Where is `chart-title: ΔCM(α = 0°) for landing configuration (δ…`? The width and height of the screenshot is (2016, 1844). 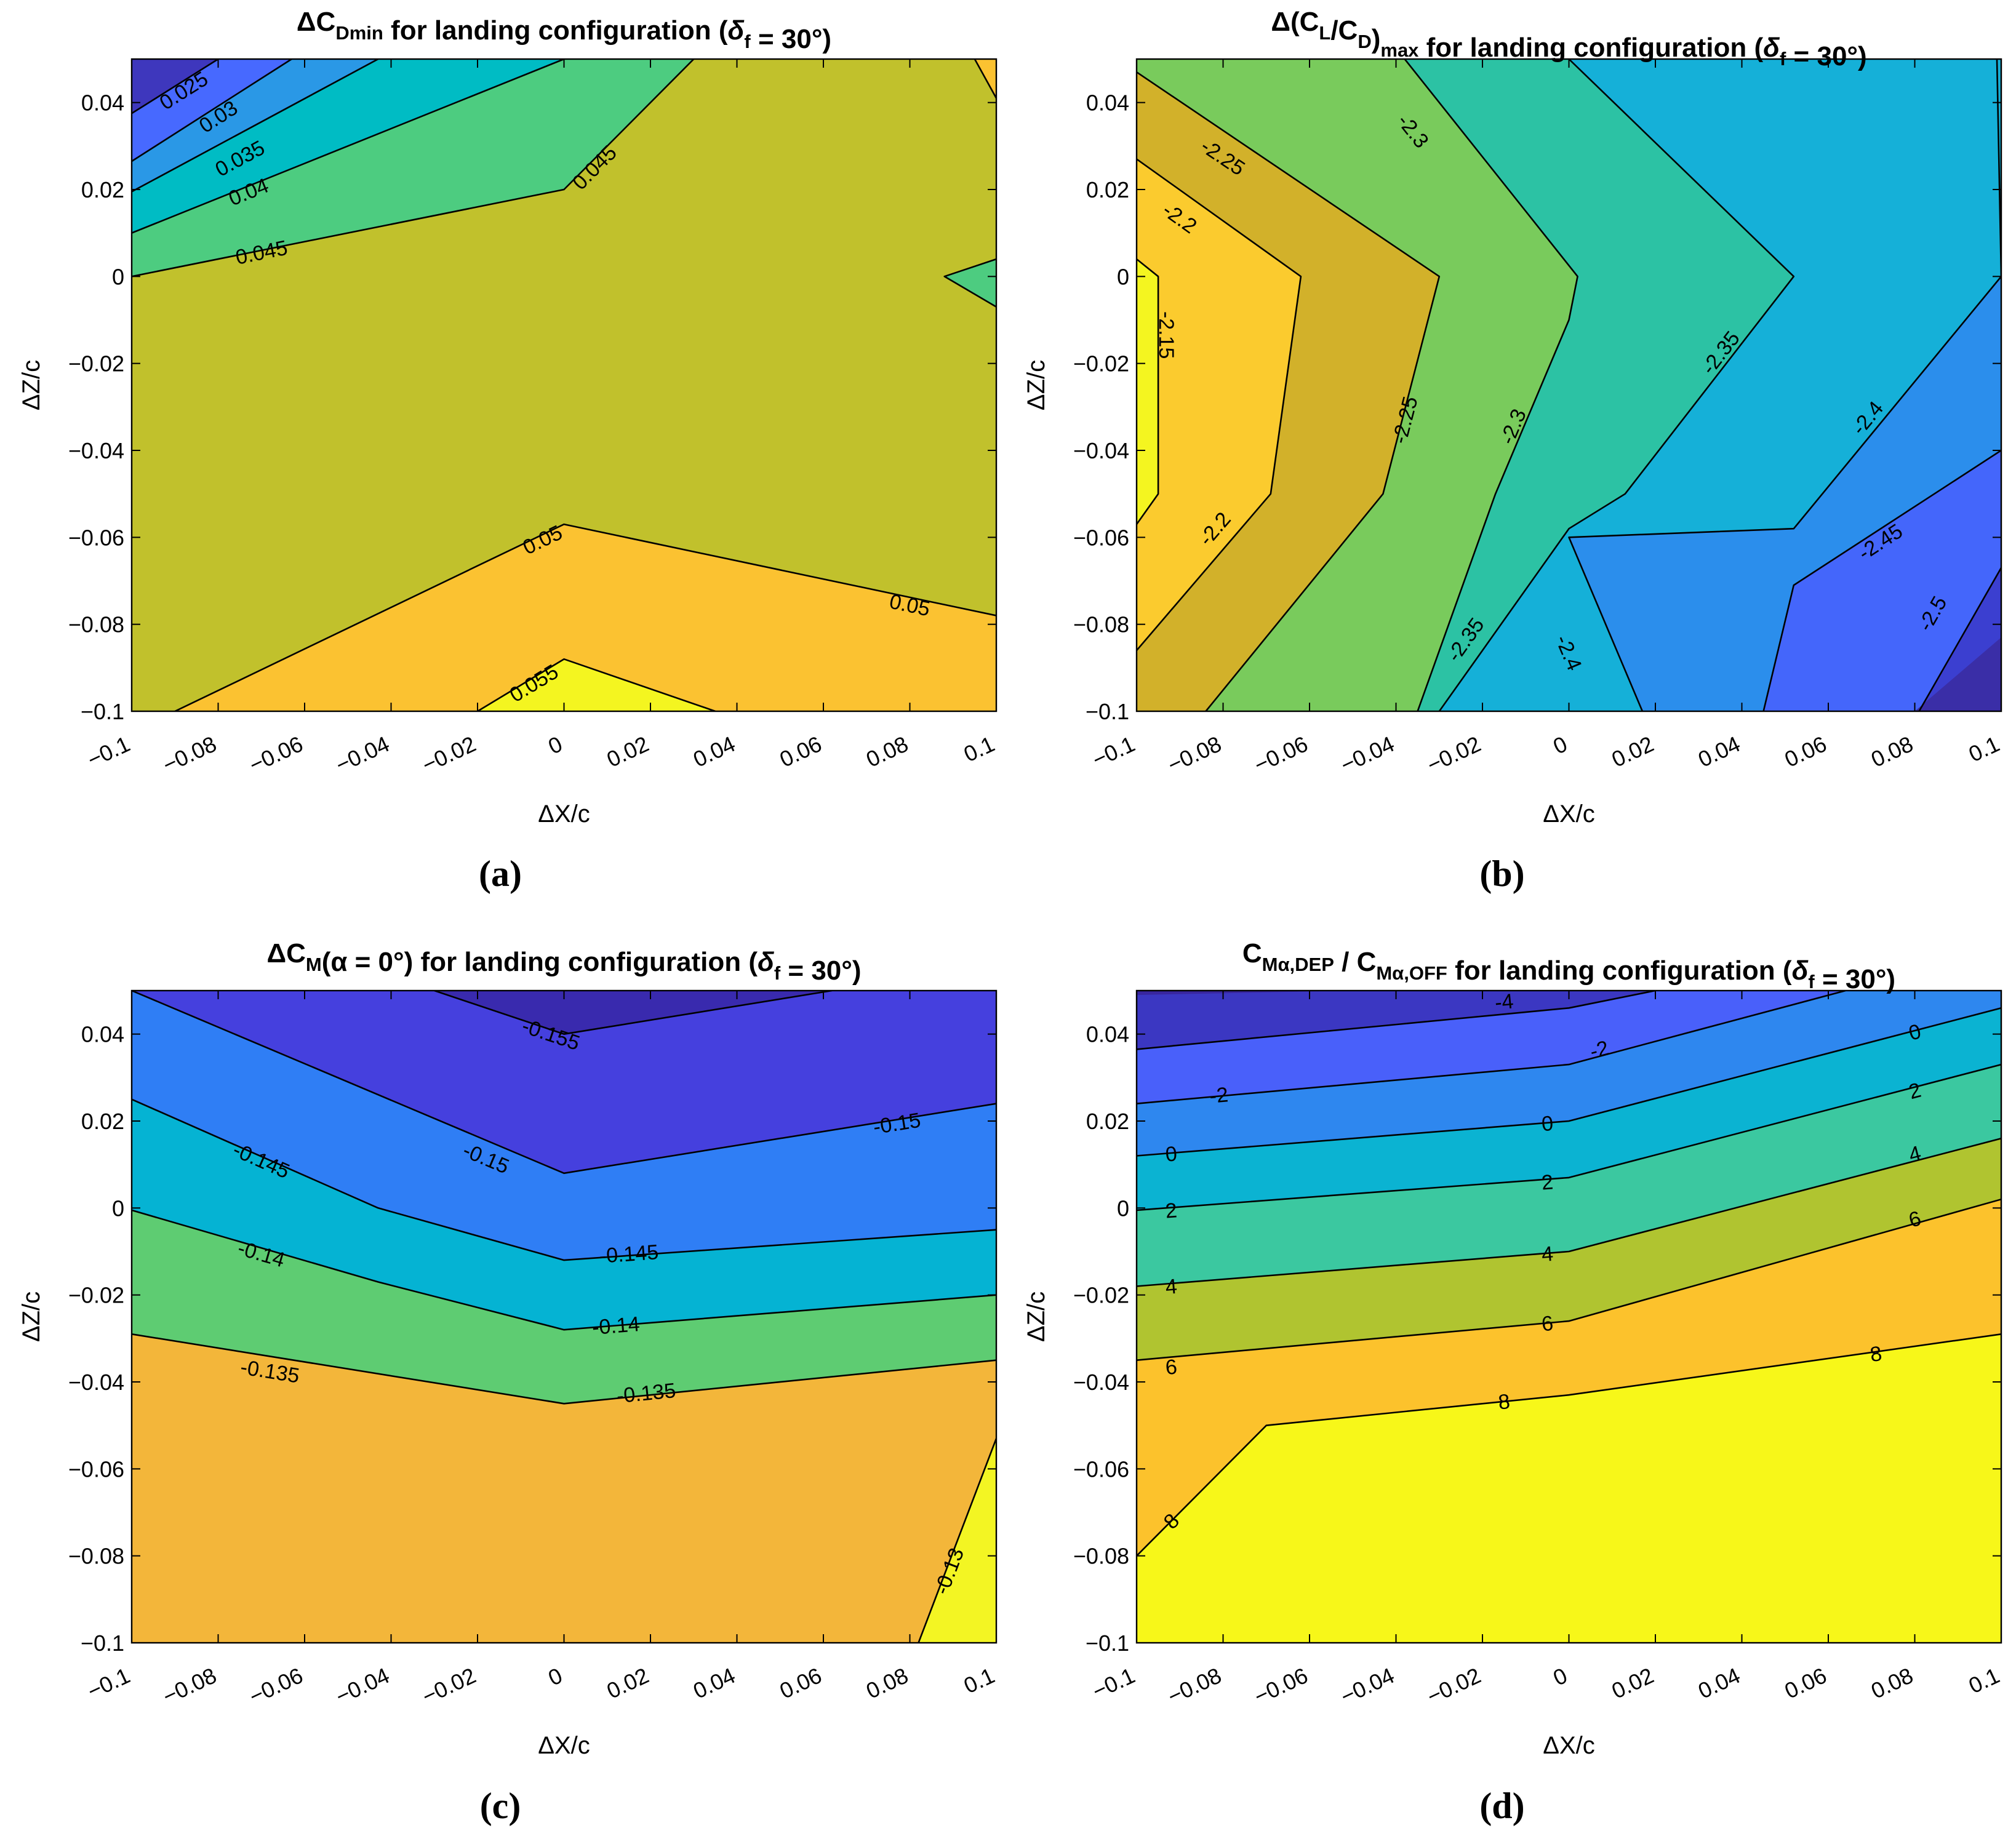
chart-title: ΔCM(α = 0°) for landing configuration (δ… is located at coordinates (563, 962).